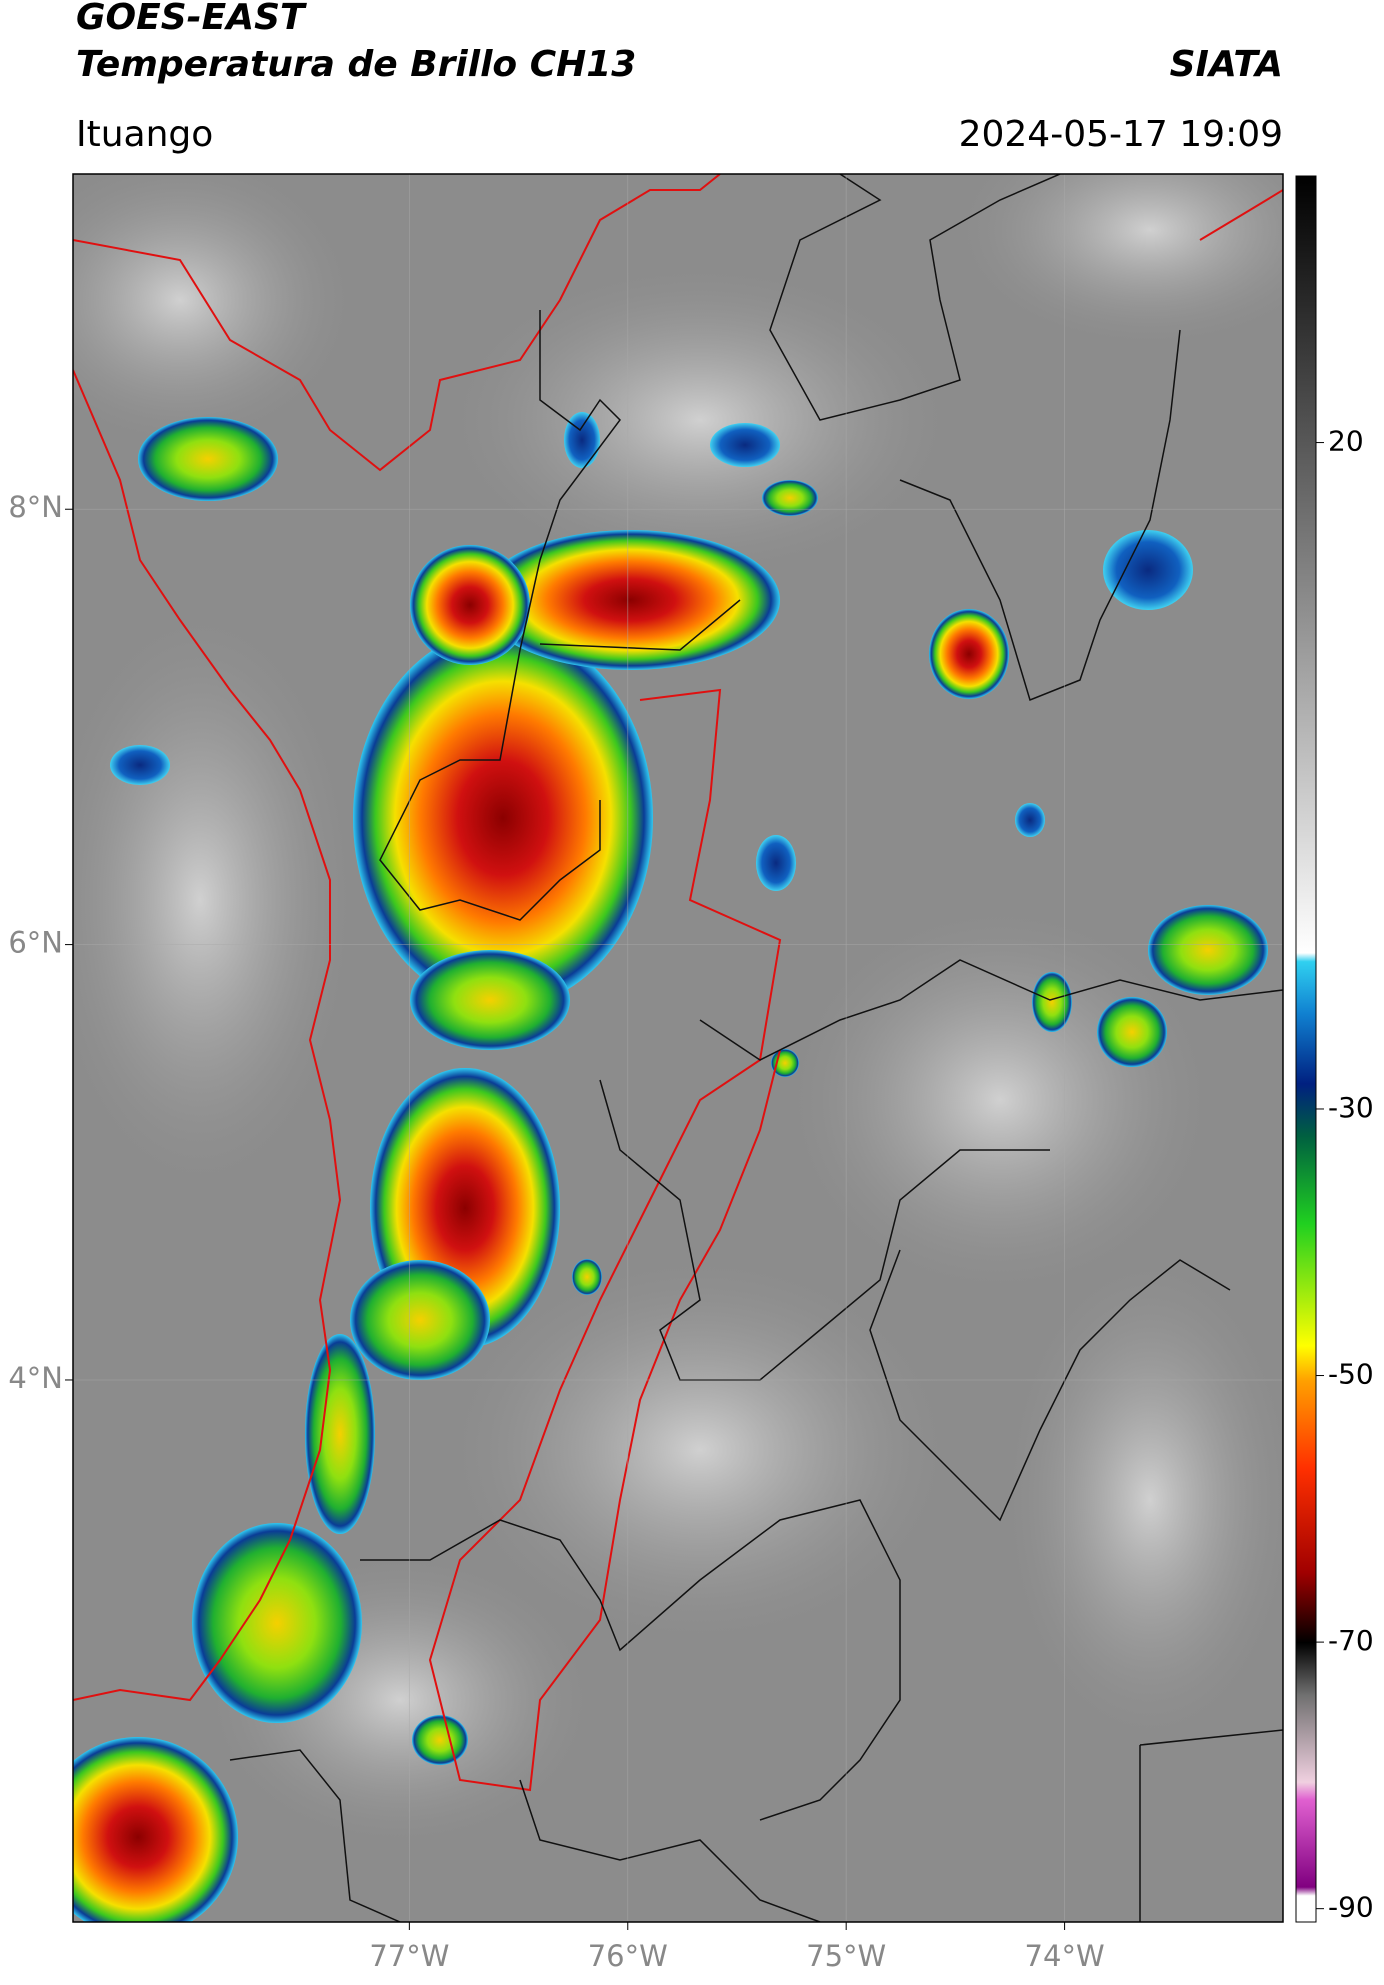  What do you see at coordinates (1351, 1107) in the screenshot?
I see `colorbar-tick-label: -30` at bounding box center [1351, 1107].